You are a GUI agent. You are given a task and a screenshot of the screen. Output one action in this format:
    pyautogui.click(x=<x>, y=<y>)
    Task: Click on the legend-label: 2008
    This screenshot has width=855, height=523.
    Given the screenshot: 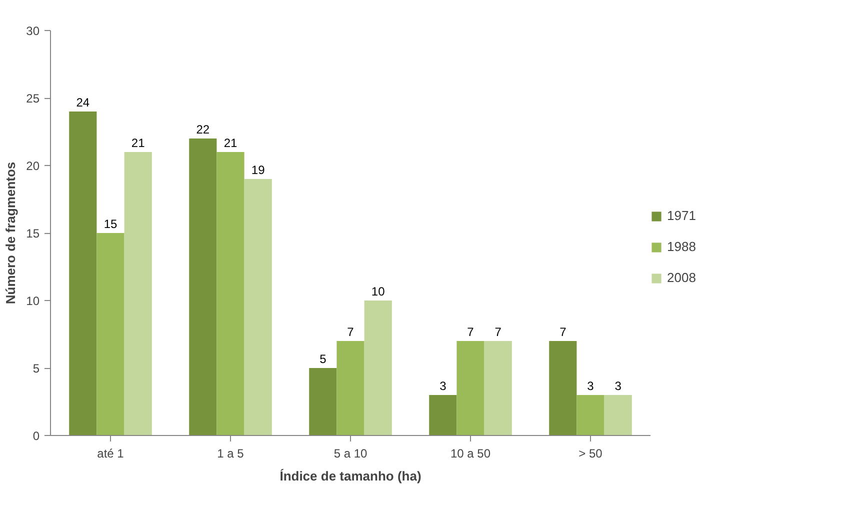 What is the action you would take?
    pyautogui.click(x=681, y=277)
    